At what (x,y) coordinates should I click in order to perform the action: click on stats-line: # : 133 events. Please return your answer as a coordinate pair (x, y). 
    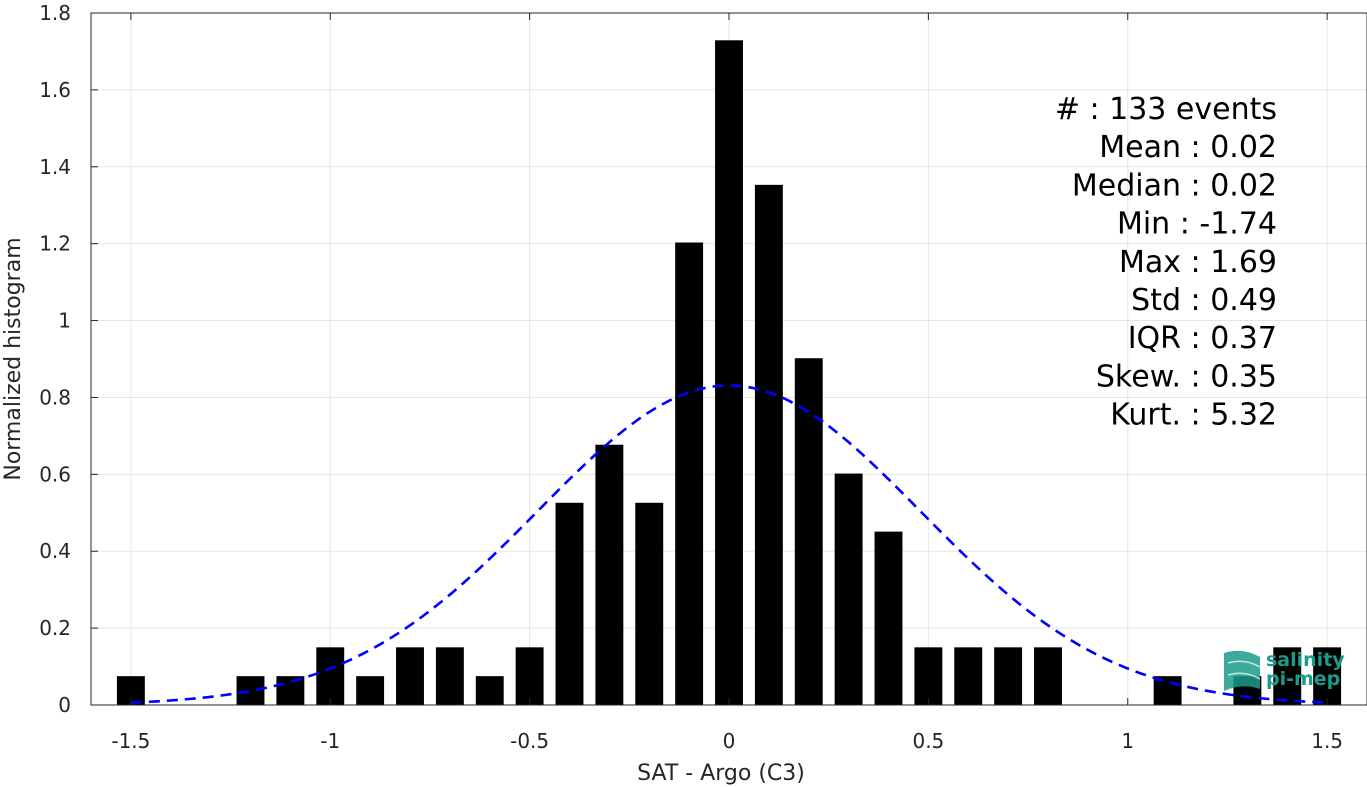
    Looking at the image, I should click on (1166, 109).